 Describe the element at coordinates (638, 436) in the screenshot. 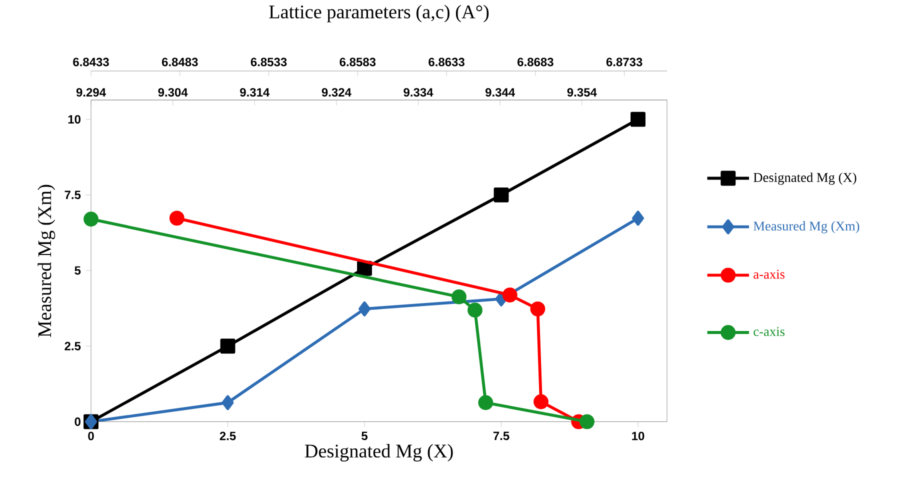

I see `x-tick-label: 10` at that location.